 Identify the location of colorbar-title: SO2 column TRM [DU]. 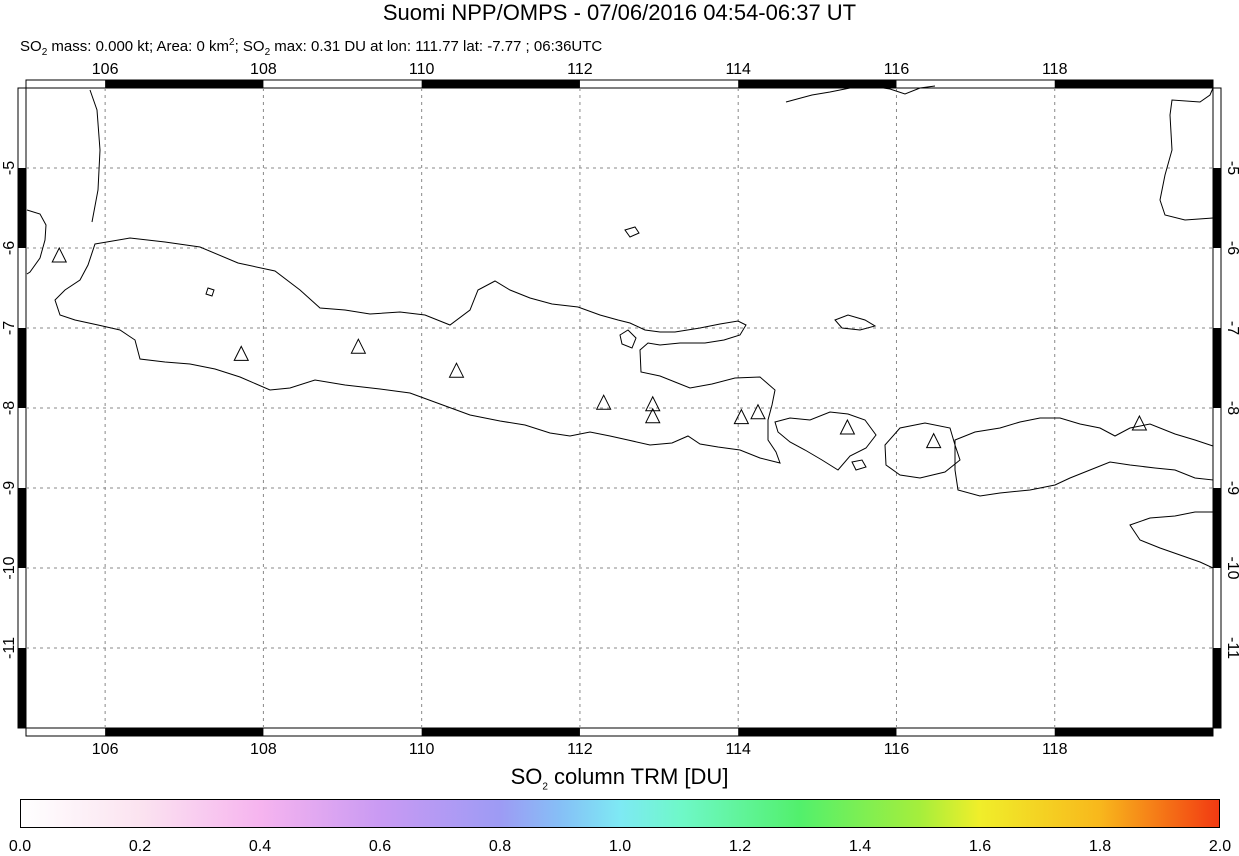
(619, 778).